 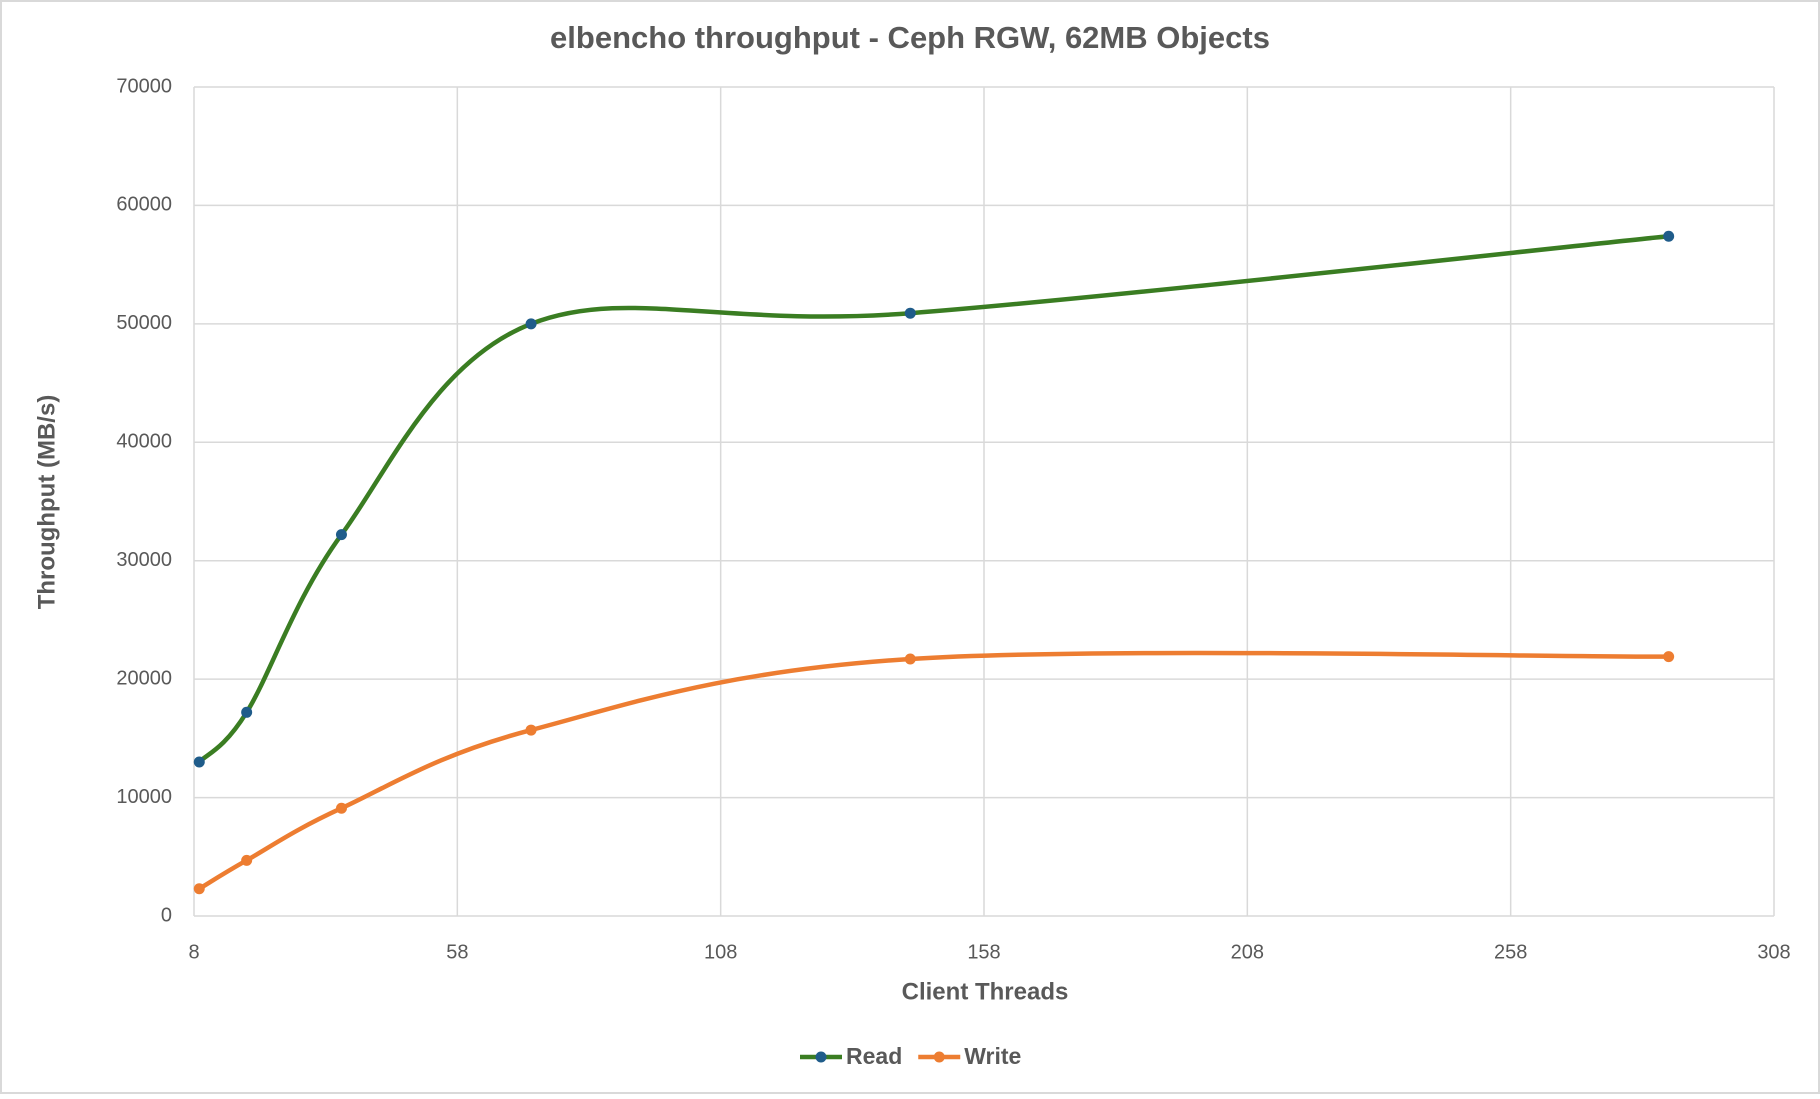 What do you see at coordinates (144, 560) in the screenshot?
I see `y-tick-label: 30000` at bounding box center [144, 560].